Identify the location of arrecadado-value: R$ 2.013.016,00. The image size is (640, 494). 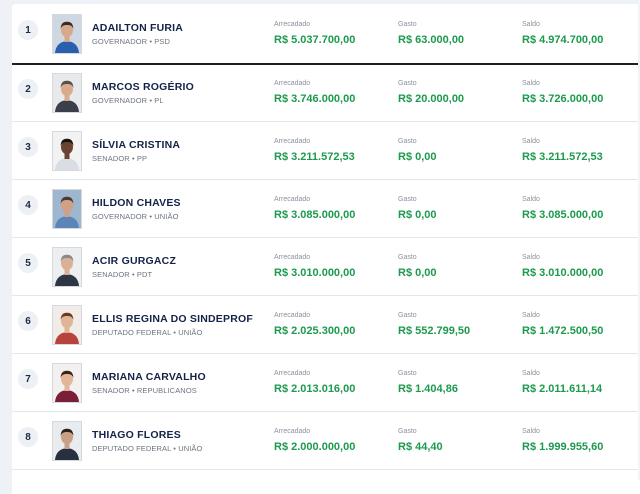
(315, 389).